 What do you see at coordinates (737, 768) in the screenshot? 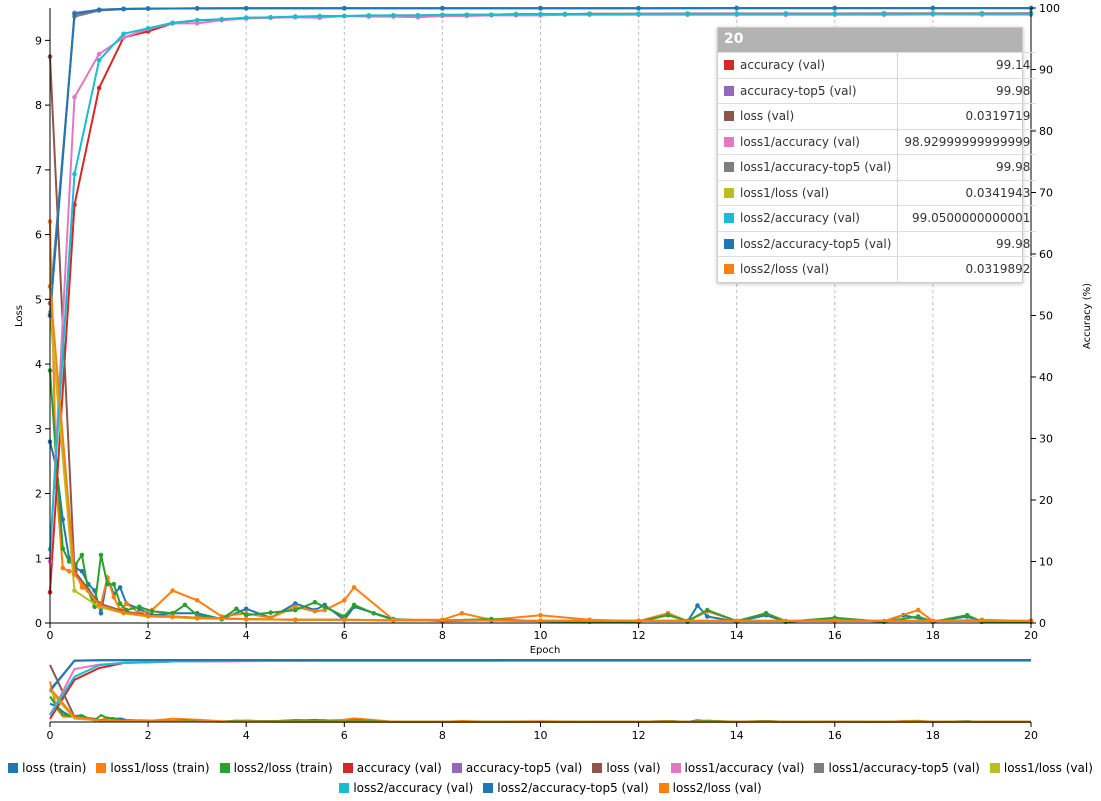
I see `legend-item: loss1/accuracy (val)` at bounding box center [737, 768].